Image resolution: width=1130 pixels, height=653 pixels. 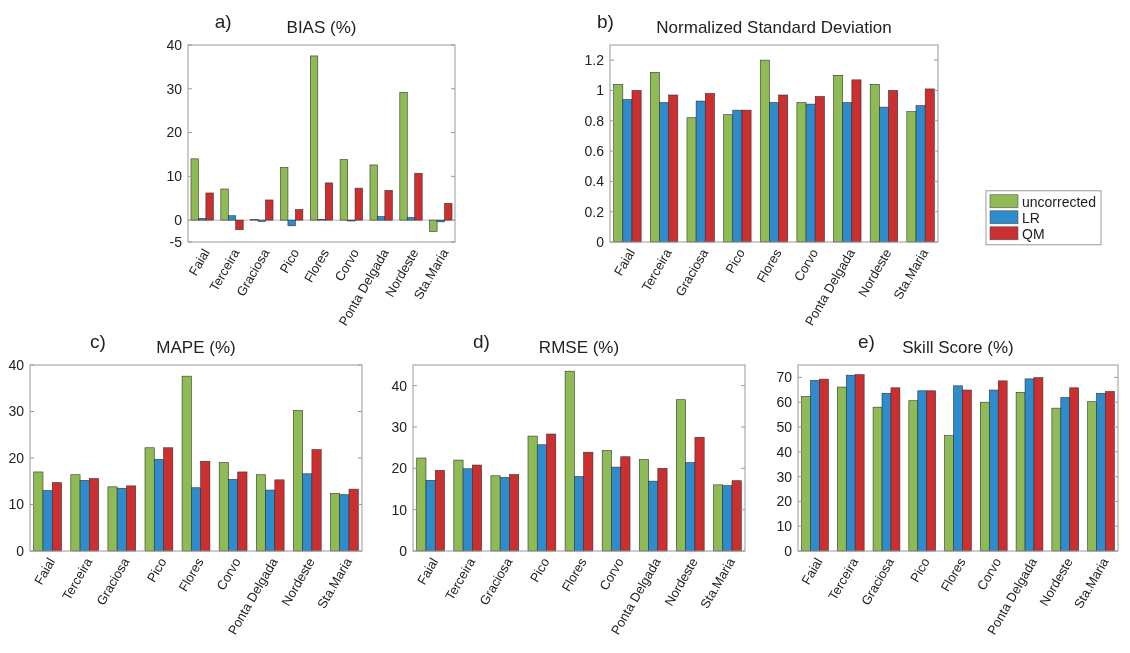 I want to click on y-tick-label: 0.4, so click(x=594, y=181).